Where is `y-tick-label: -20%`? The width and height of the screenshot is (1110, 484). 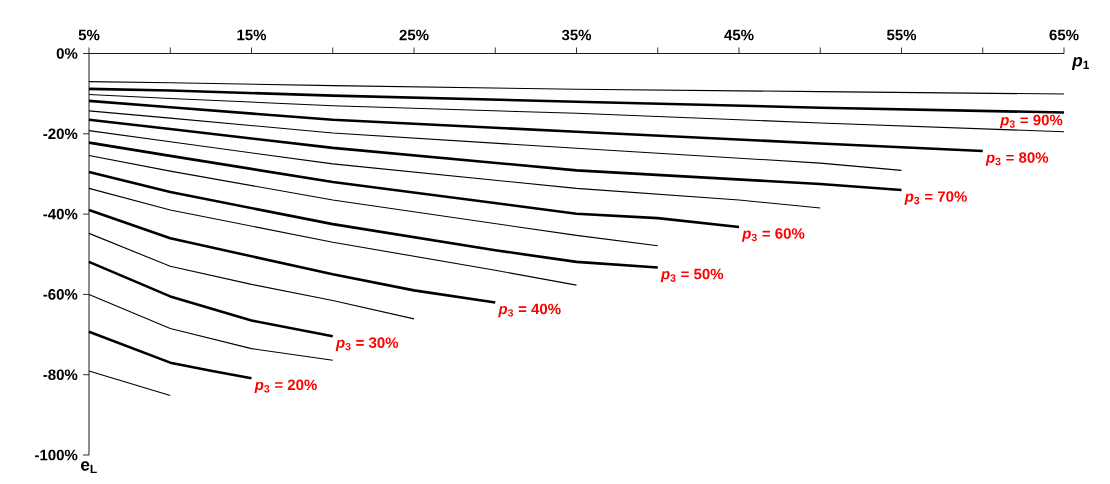
y-tick-label: -20% is located at coordinates (60, 134).